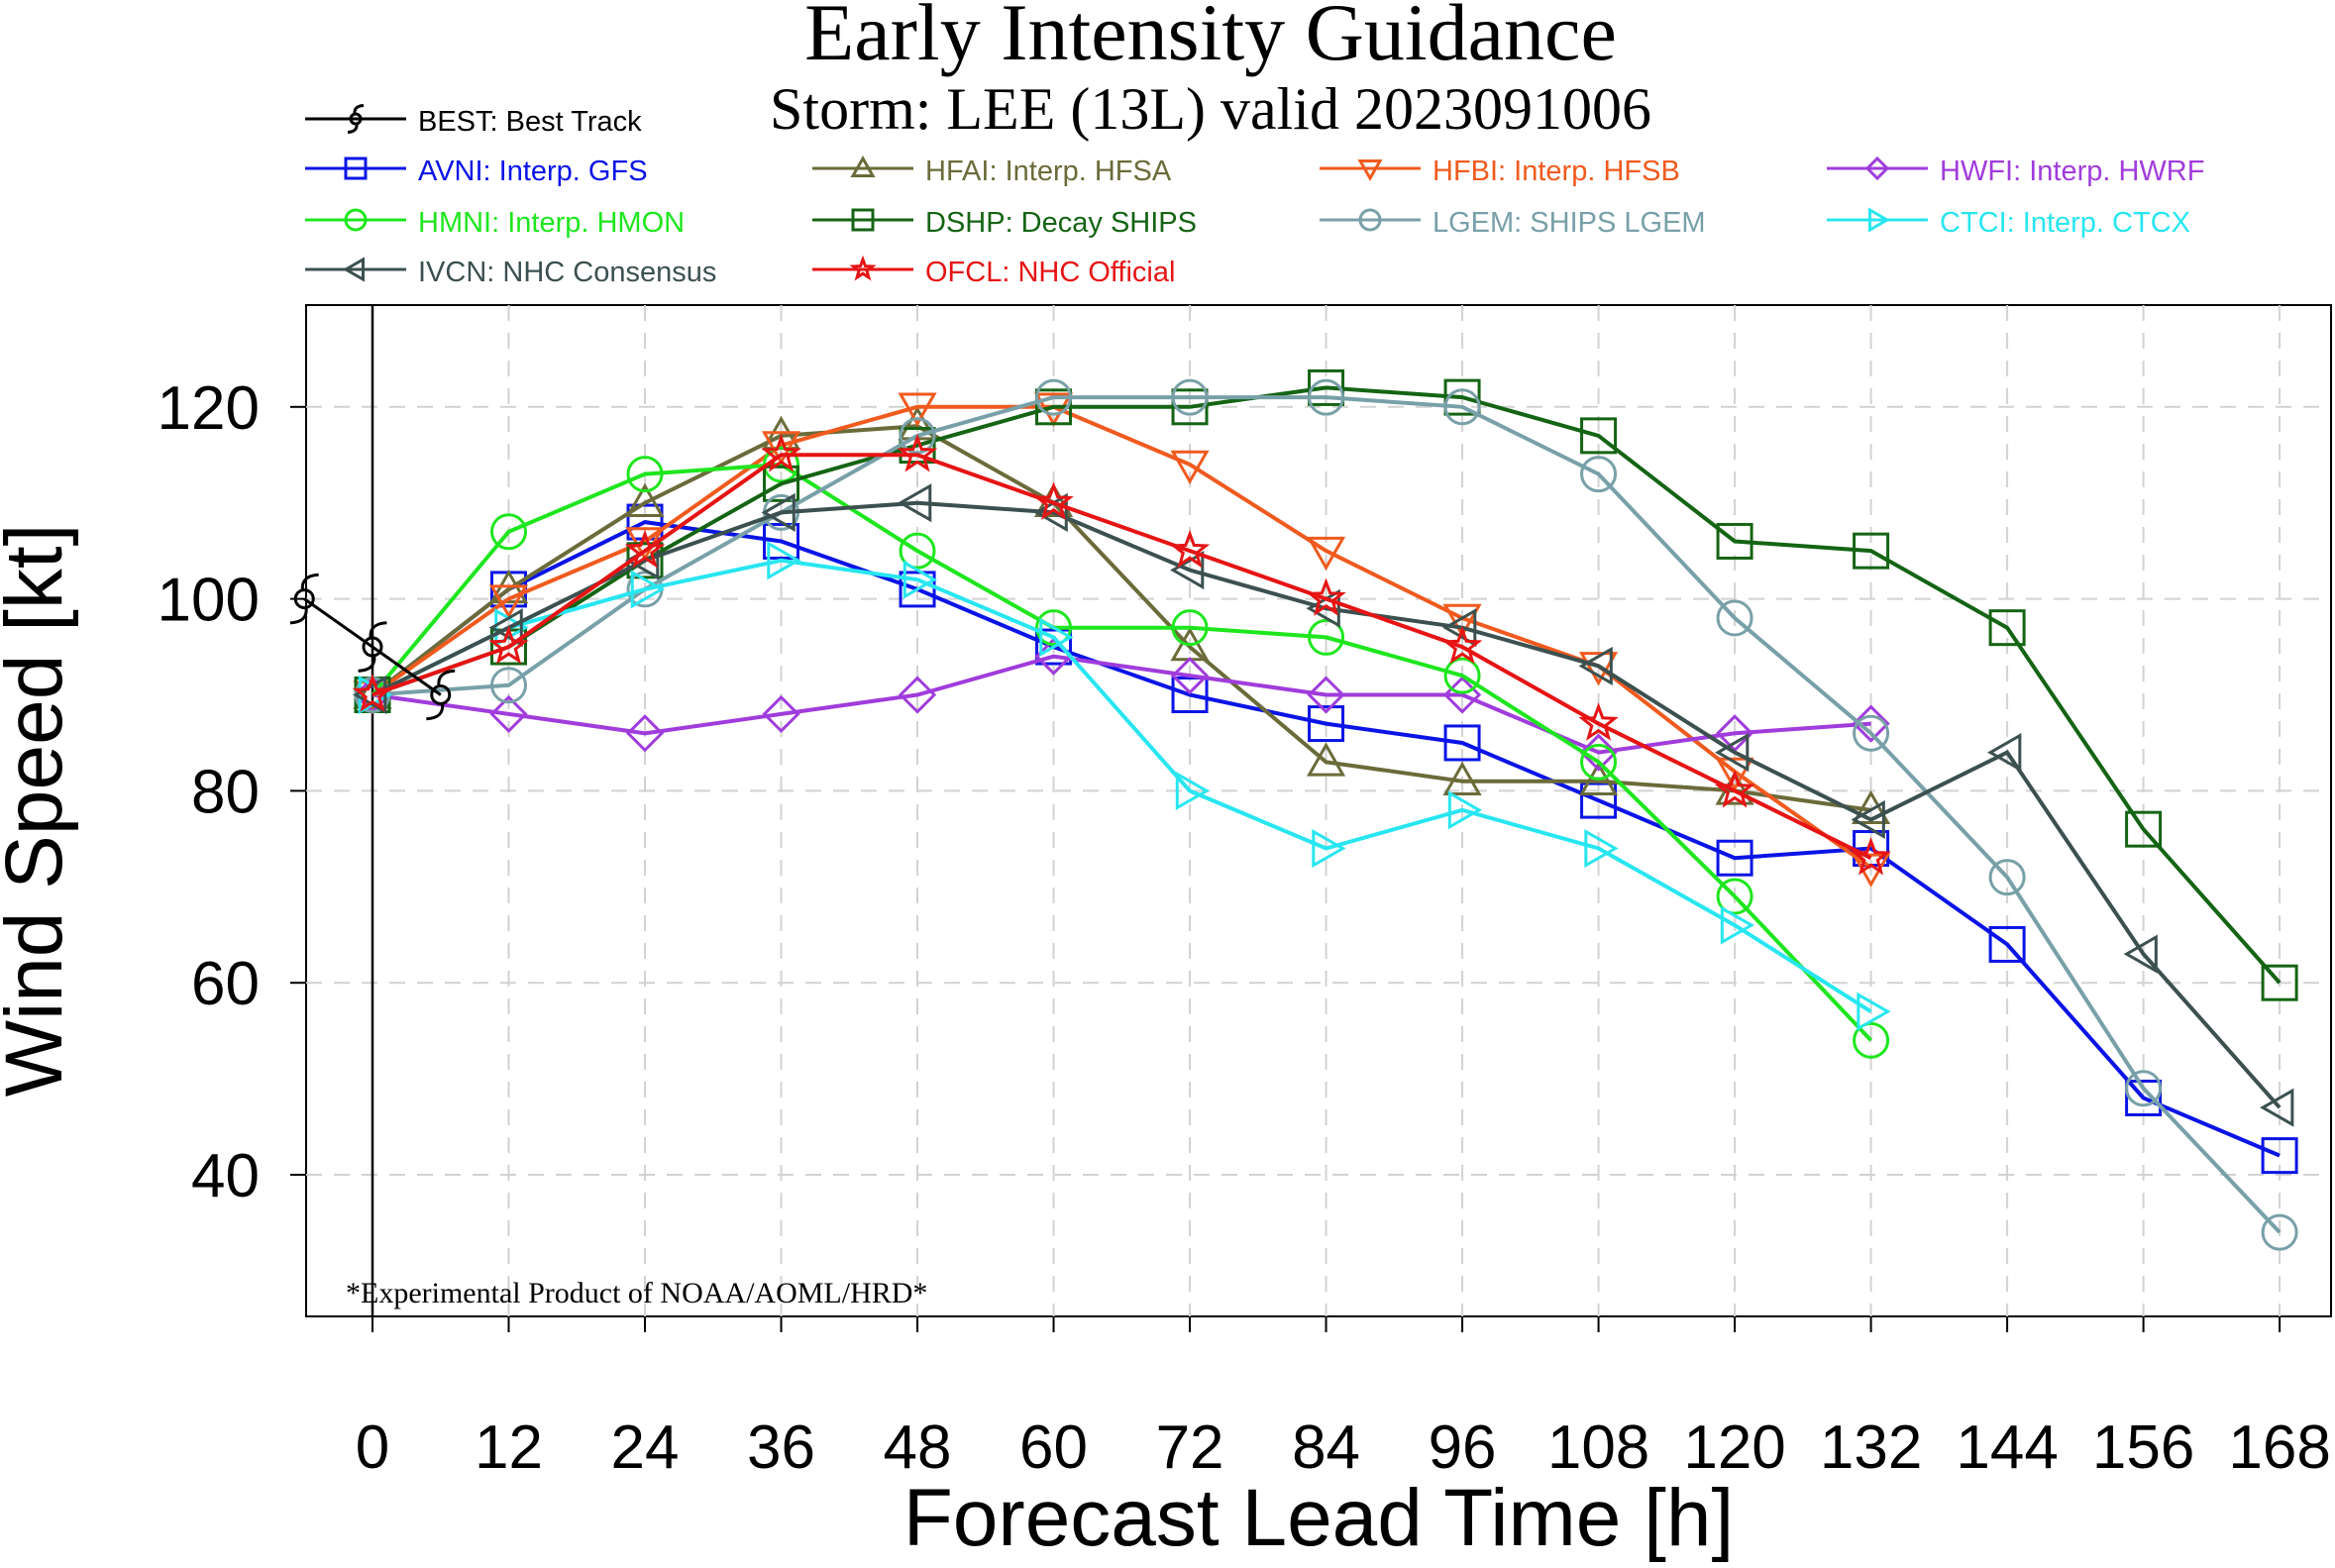 The image size is (2335, 1568). I want to click on legend-entry-avni: AVNI: Interp. GFS, so click(477, 171).